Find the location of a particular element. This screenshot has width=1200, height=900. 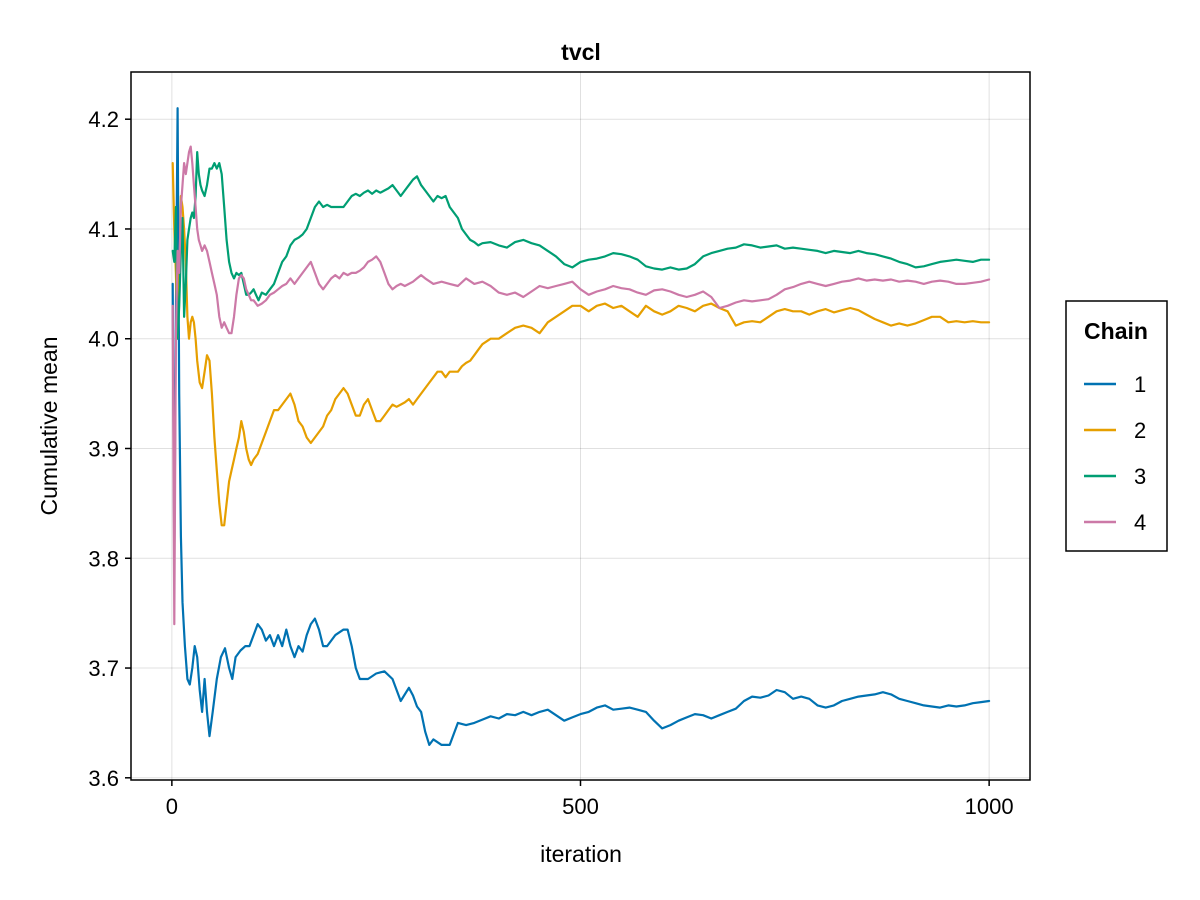

chart-title: tvcl is located at coordinates (581, 52).